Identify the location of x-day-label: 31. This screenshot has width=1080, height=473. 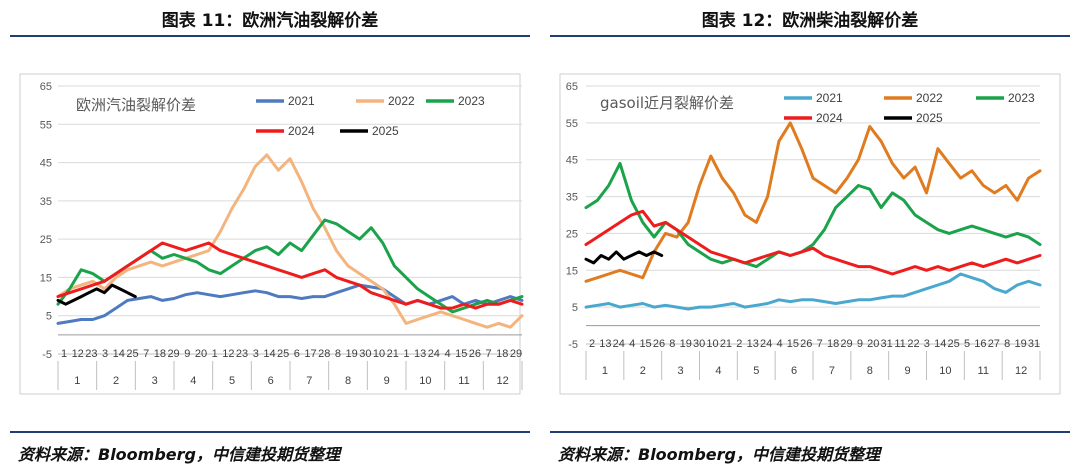
(1034, 344).